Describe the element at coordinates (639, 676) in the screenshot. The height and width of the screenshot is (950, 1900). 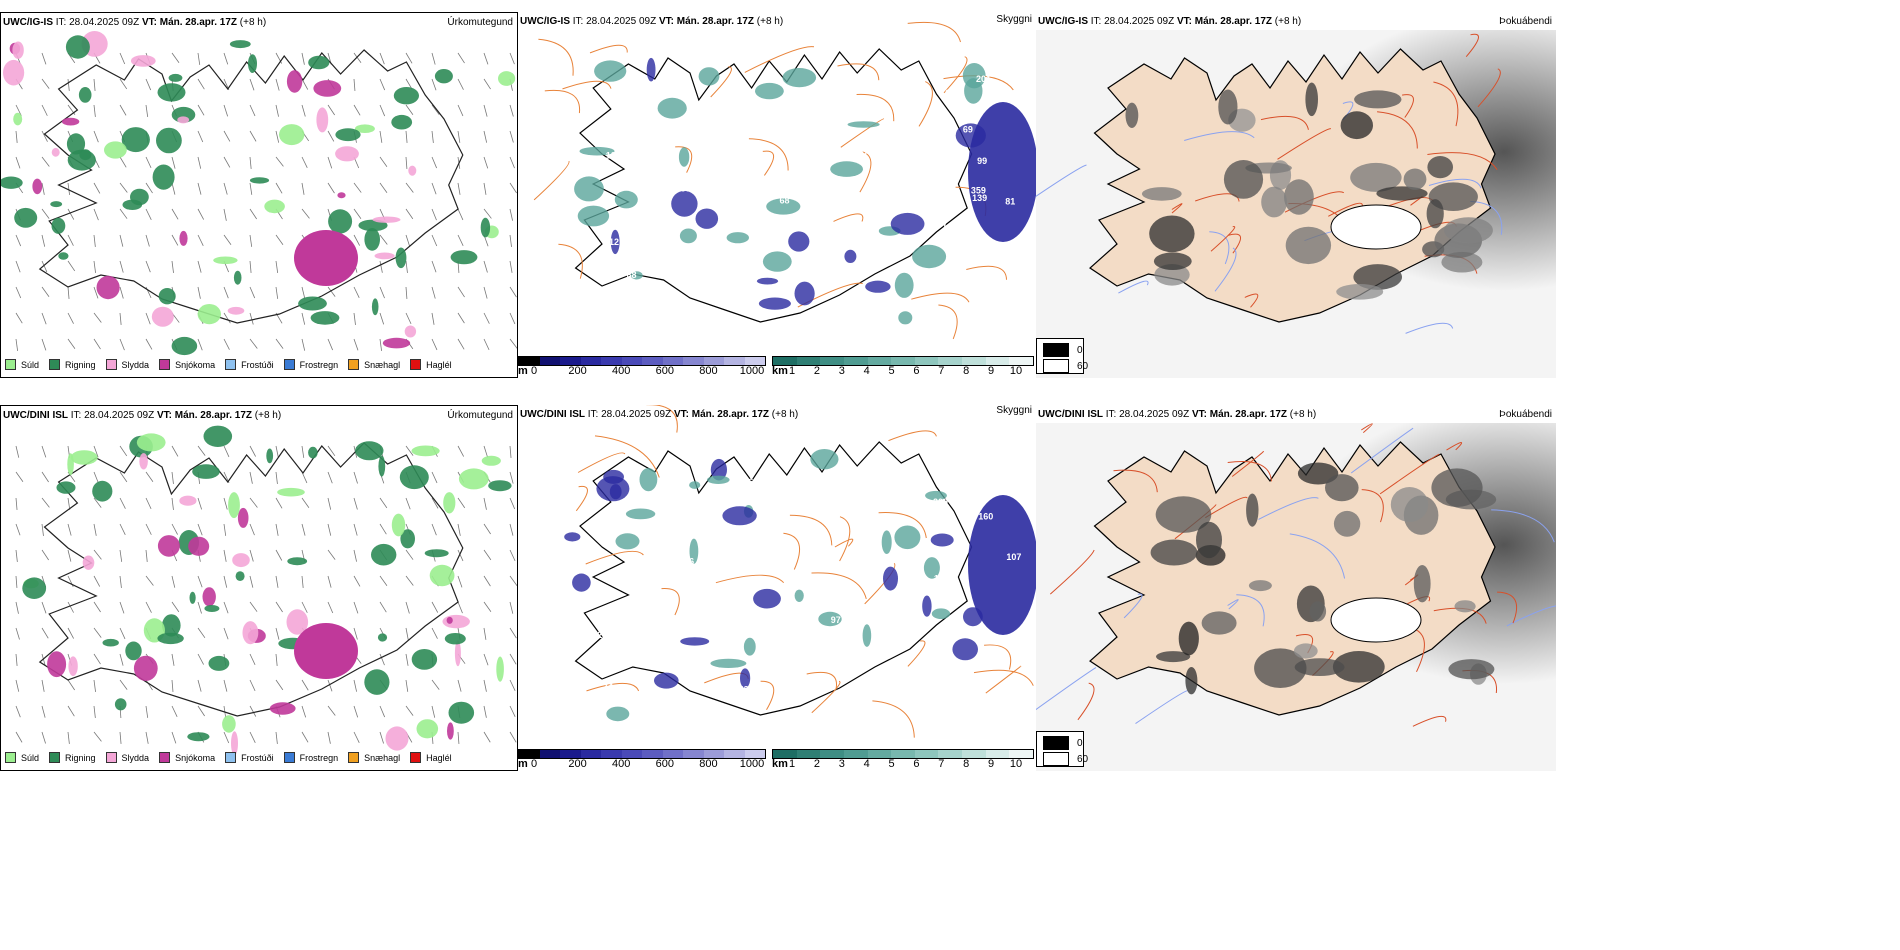
I see `cloud-base-label: 52` at that location.